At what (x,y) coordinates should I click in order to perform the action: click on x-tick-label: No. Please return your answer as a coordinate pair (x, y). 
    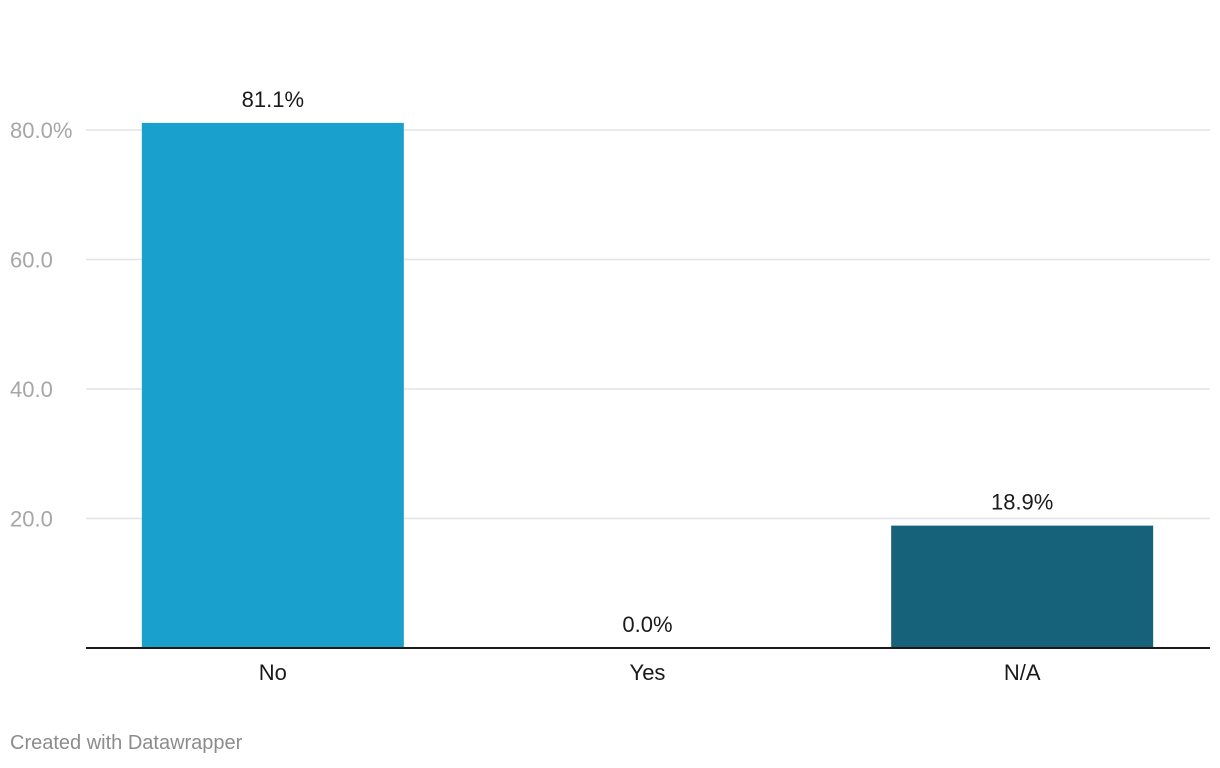
    Looking at the image, I should click on (273, 672).